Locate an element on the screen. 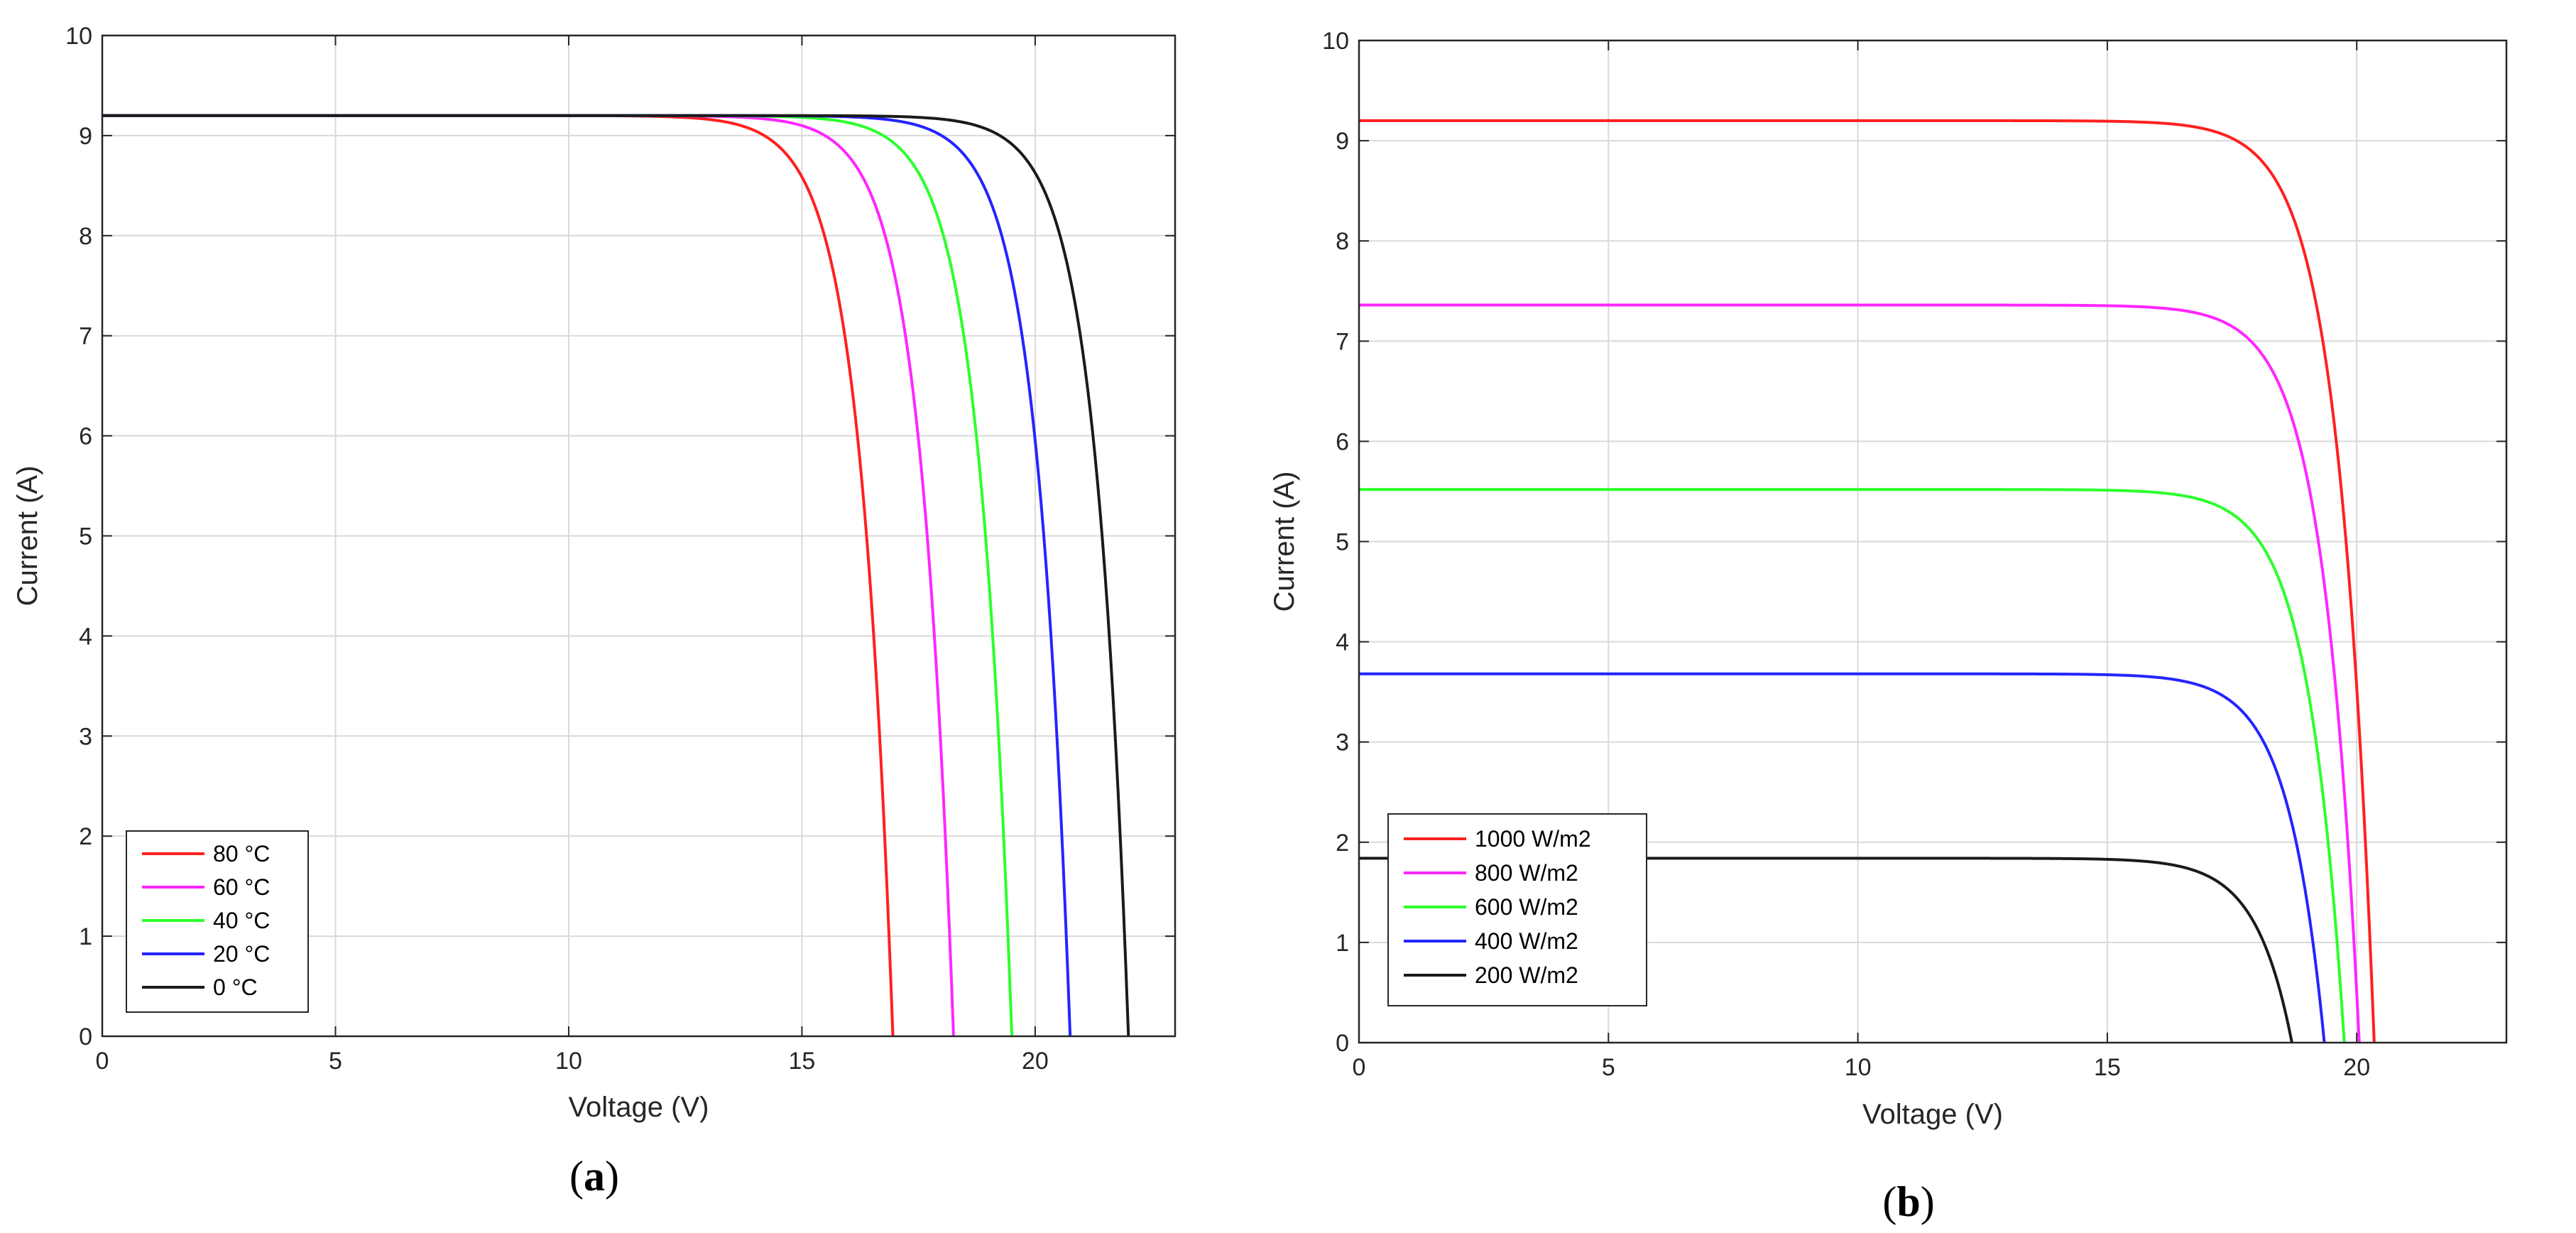 Image resolution: width=2576 pixels, height=1233 pixels. legend: 80 °C 60 °C 40 °C 20 °C 0 °C is located at coordinates (217, 921).